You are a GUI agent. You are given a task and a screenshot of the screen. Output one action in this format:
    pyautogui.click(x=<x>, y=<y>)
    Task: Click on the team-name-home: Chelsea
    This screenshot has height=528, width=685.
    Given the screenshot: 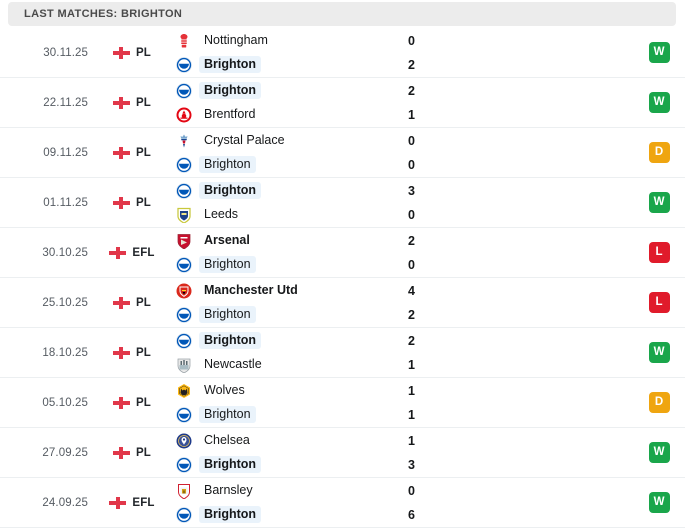 What is the action you would take?
    pyautogui.click(x=227, y=440)
    